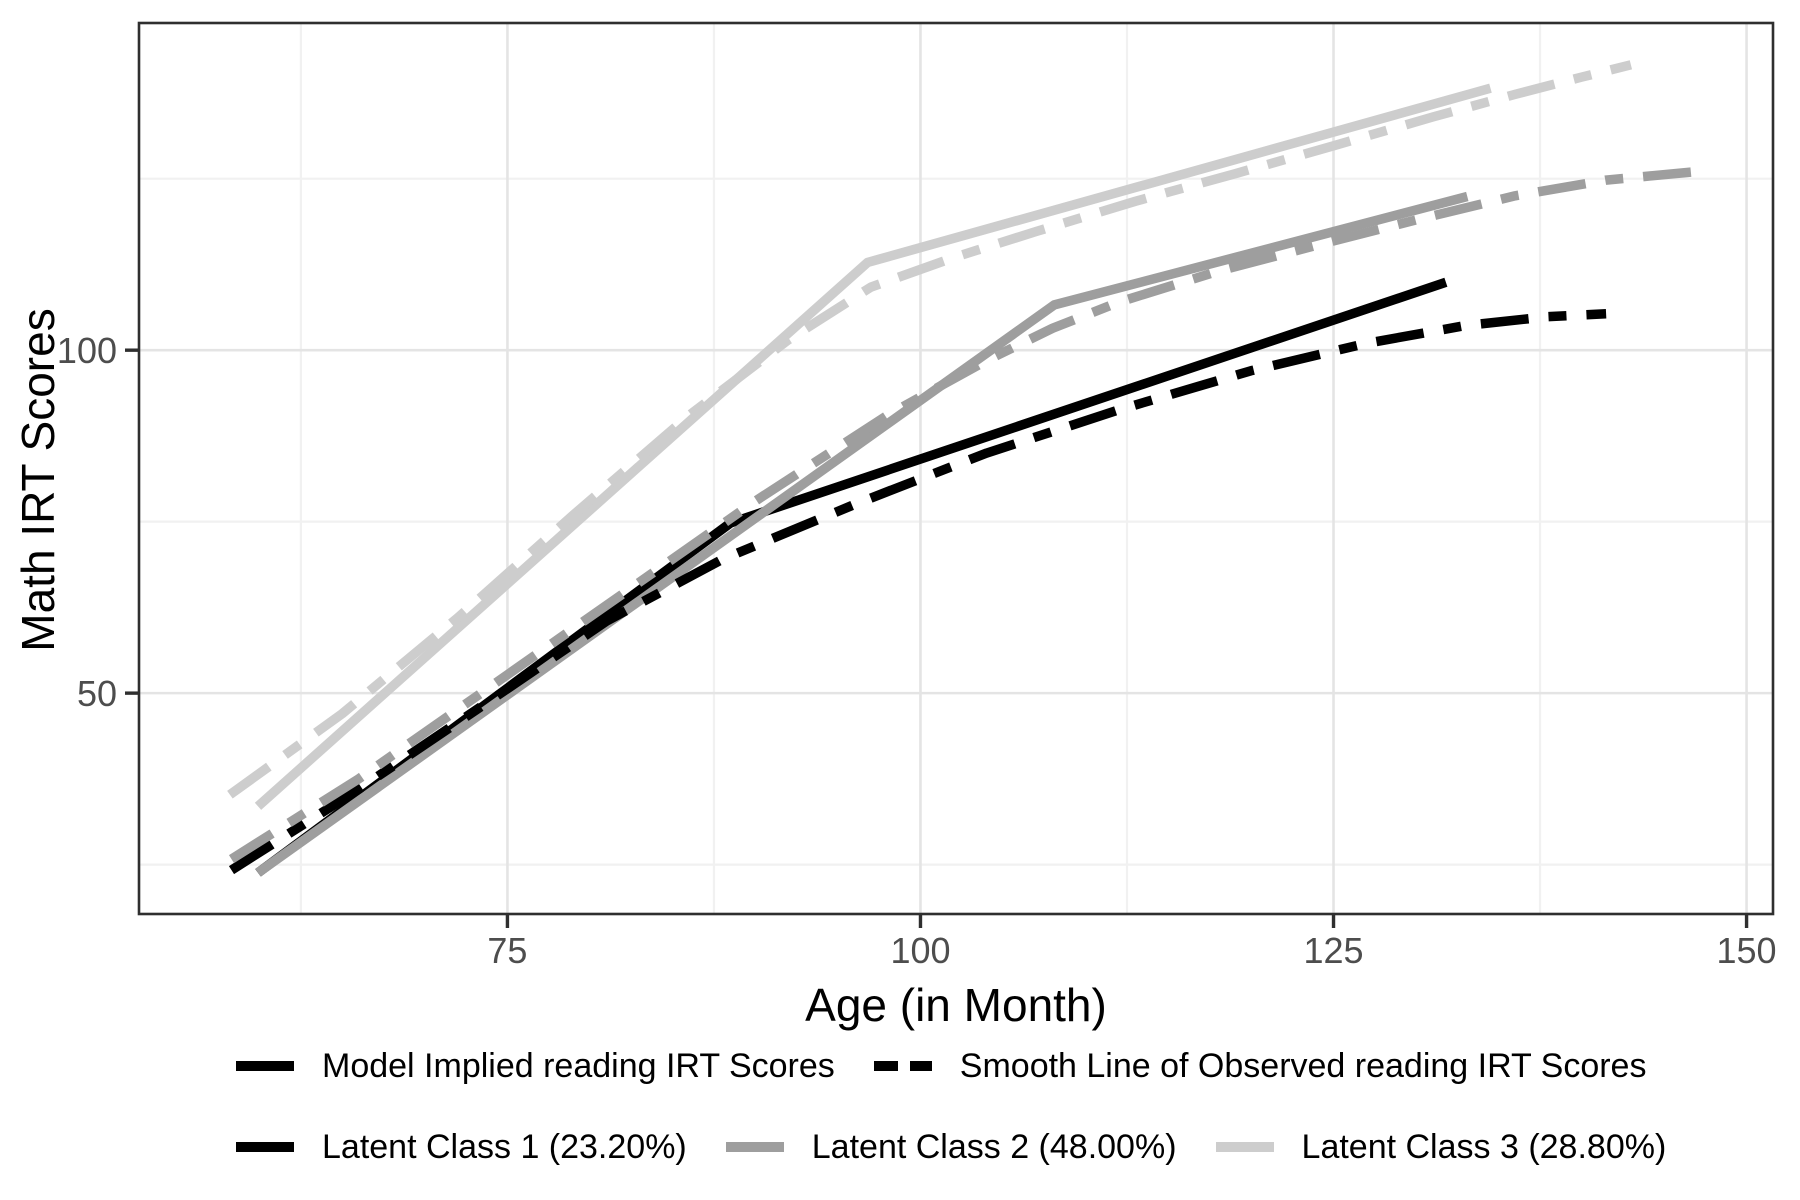 The height and width of the screenshot is (1200, 1800). I want to click on x-tick-label-100: 100, so click(920, 950).